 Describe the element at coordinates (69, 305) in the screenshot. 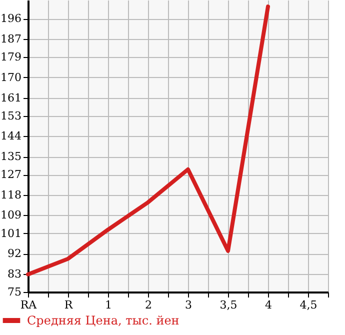

I see `x-tick-label: R` at that location.